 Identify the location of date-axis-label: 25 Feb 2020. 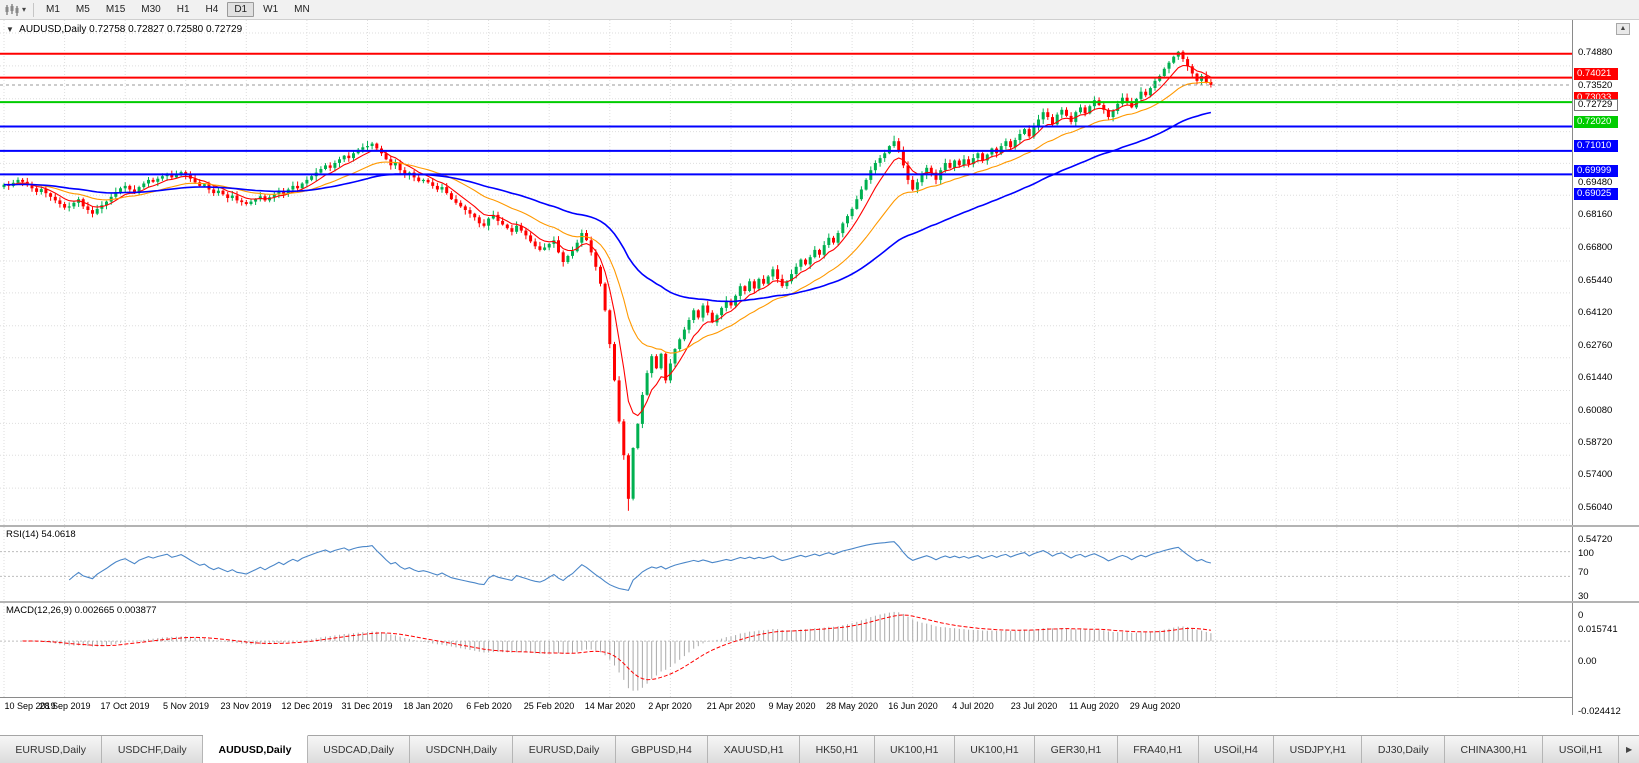
(549, 706).